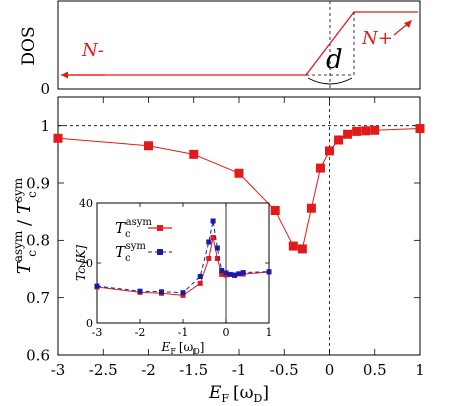  What do you see at coordinates (32, 253) in the screenshot?
I see `ylabel-left-sub: c` at bounding box center [32, 253].